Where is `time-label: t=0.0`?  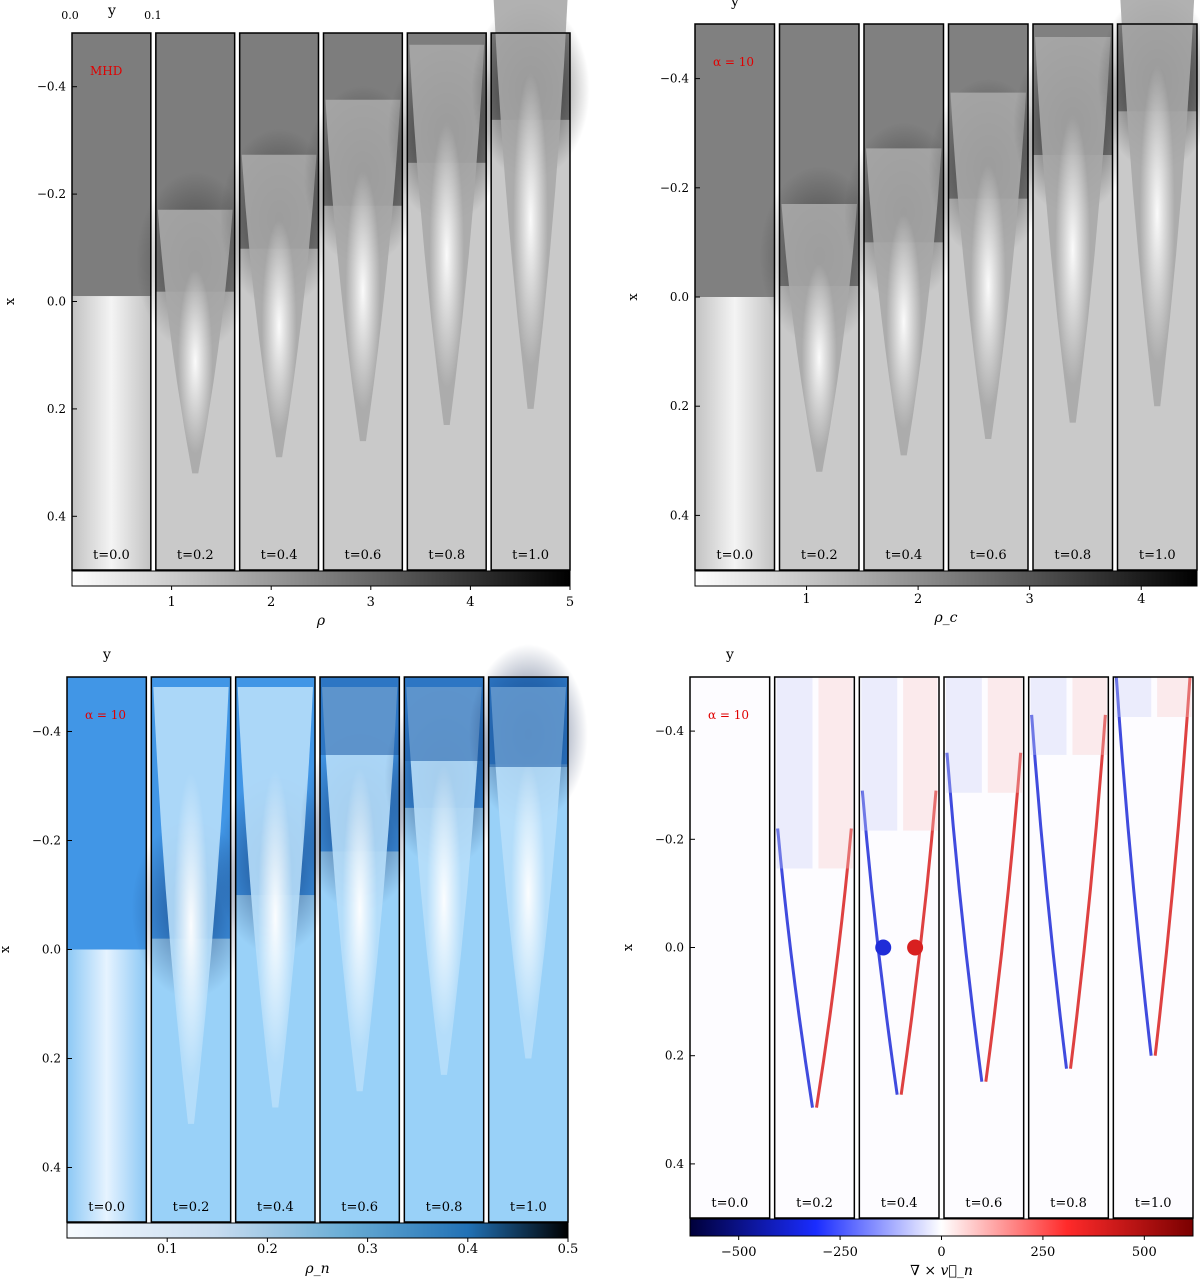
time-label: t=0.0 is located at coordinates (106, 1207).